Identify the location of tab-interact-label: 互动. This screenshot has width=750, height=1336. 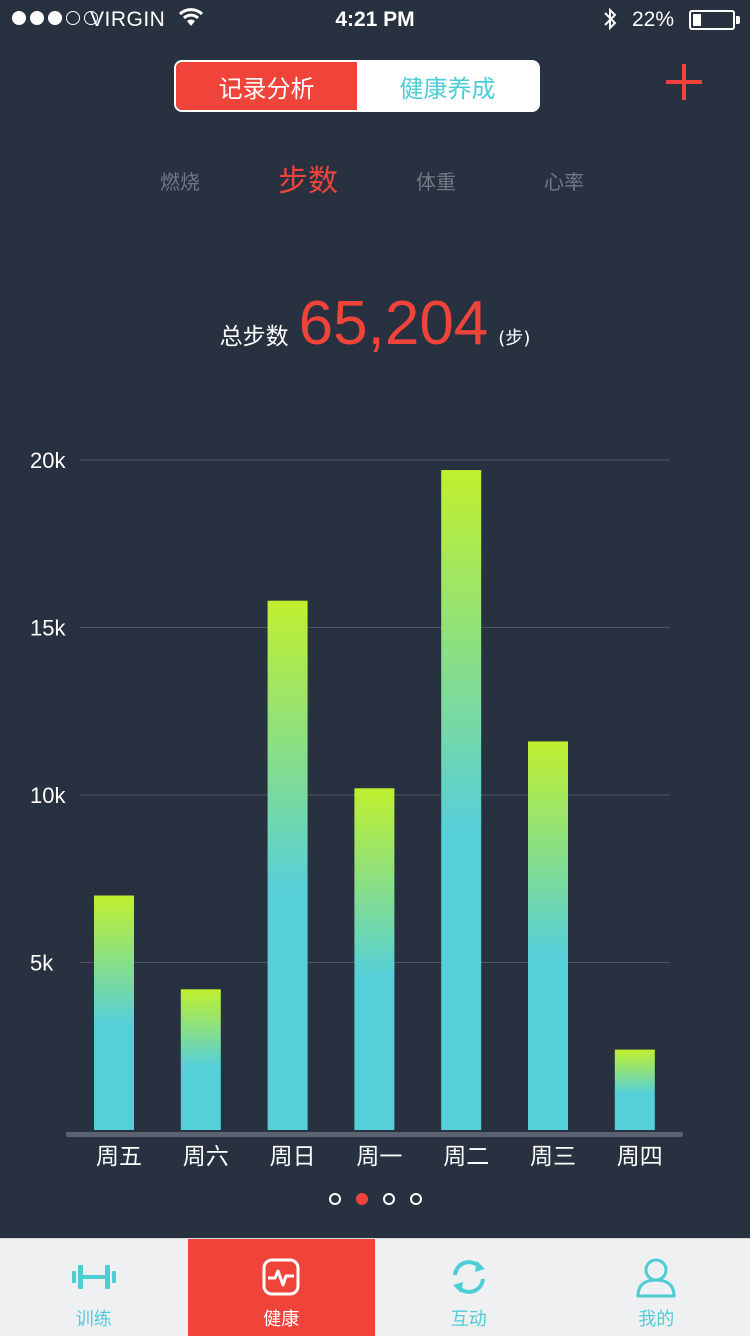
(468, 1319).